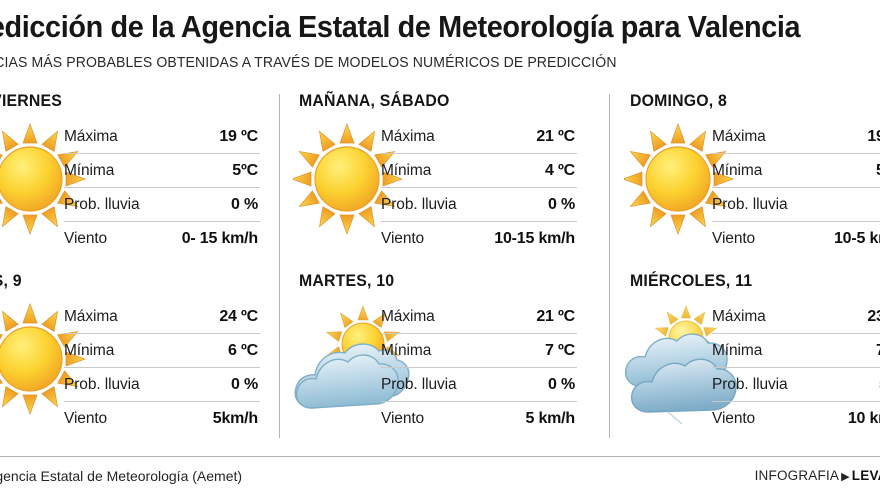  What do you see at coordinates (845, 477) in the screenshot?
I see `play-arrow-icon: ▶` at bounding box center [845, 477].